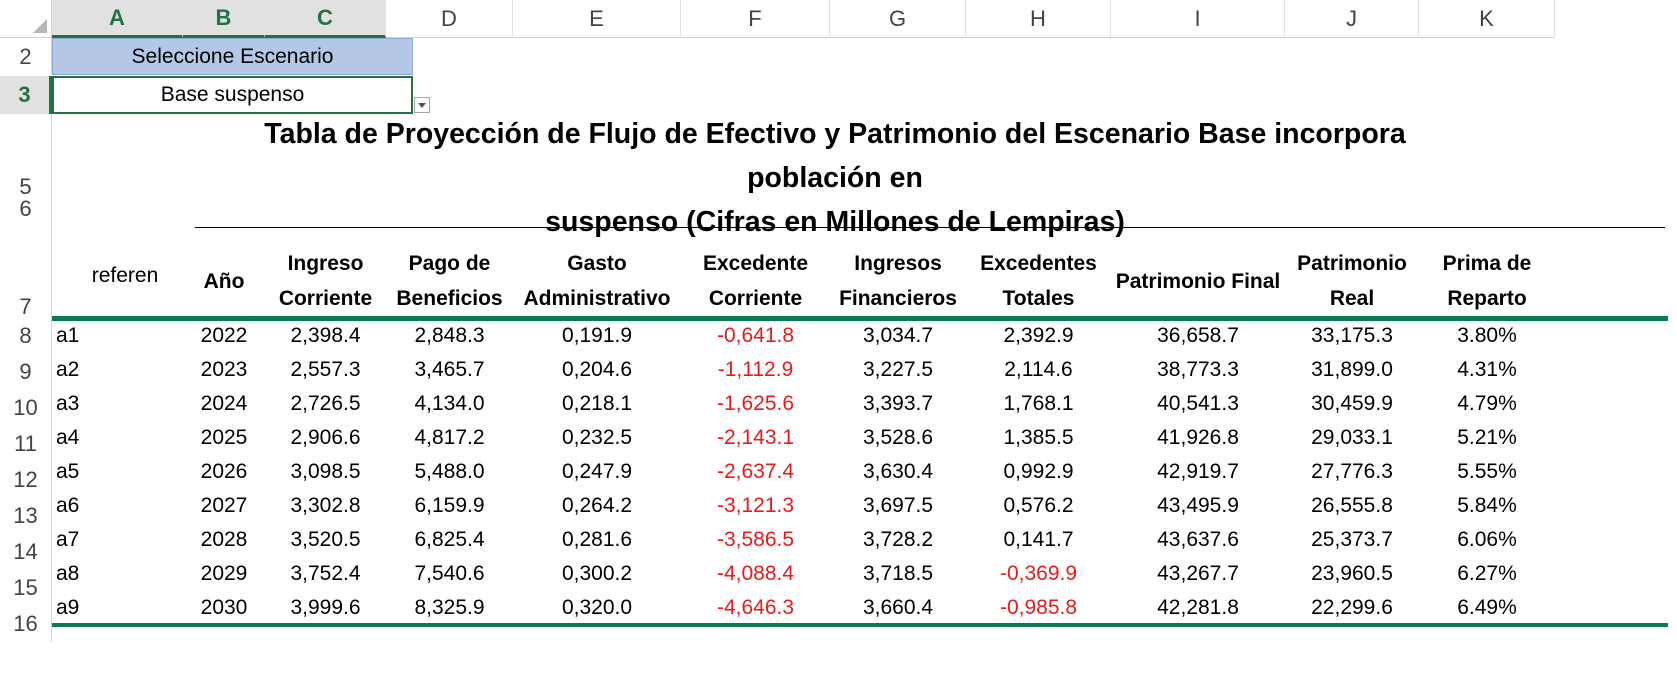 This screenshot has height=674, width=1677. I want to click on cell-gasto: 0,191.9, so click(597, 335).